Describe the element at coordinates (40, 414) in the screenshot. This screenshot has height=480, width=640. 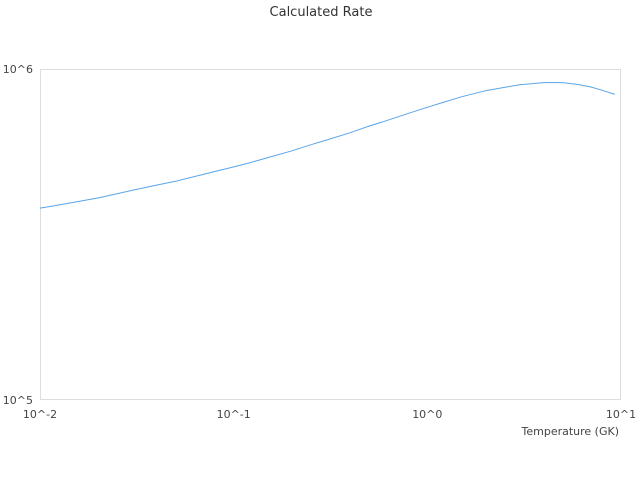
I see `x-tick-label: 10^-2` at that location.